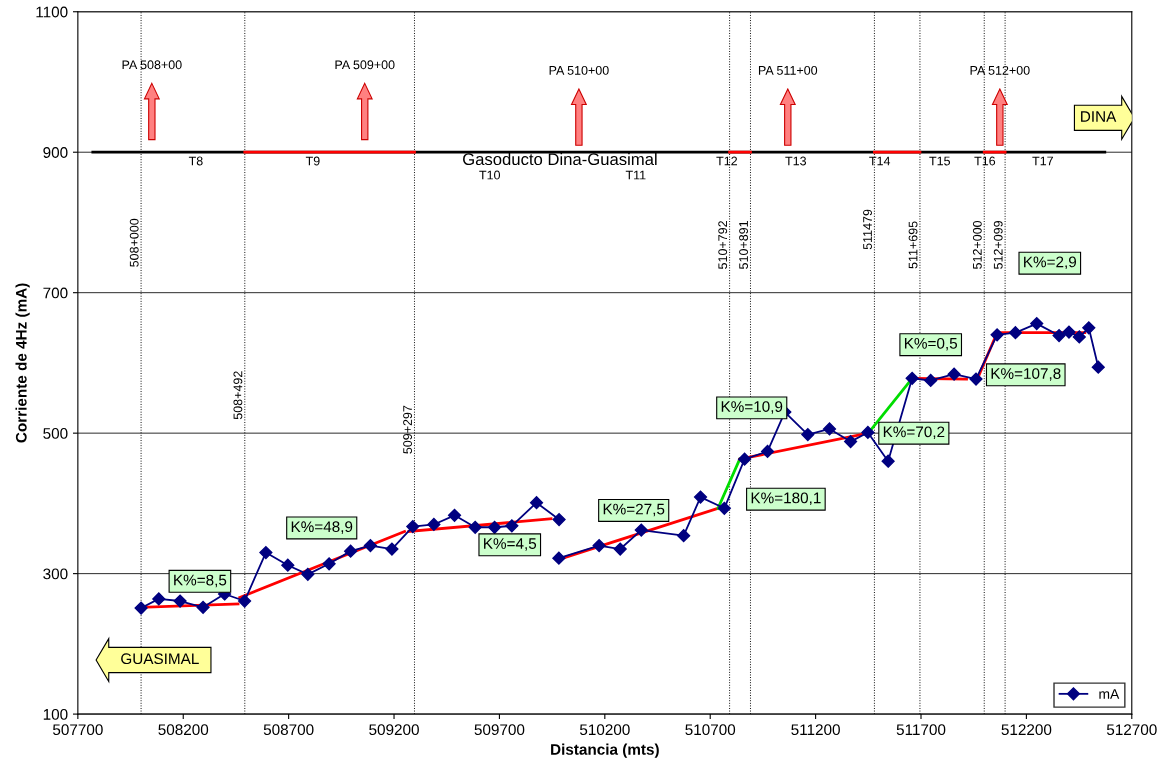  What do you see at coordinates (1026, 374) in the screenshot?
I see `annotation: K%=107,8` at bounding box center [1026, 374].